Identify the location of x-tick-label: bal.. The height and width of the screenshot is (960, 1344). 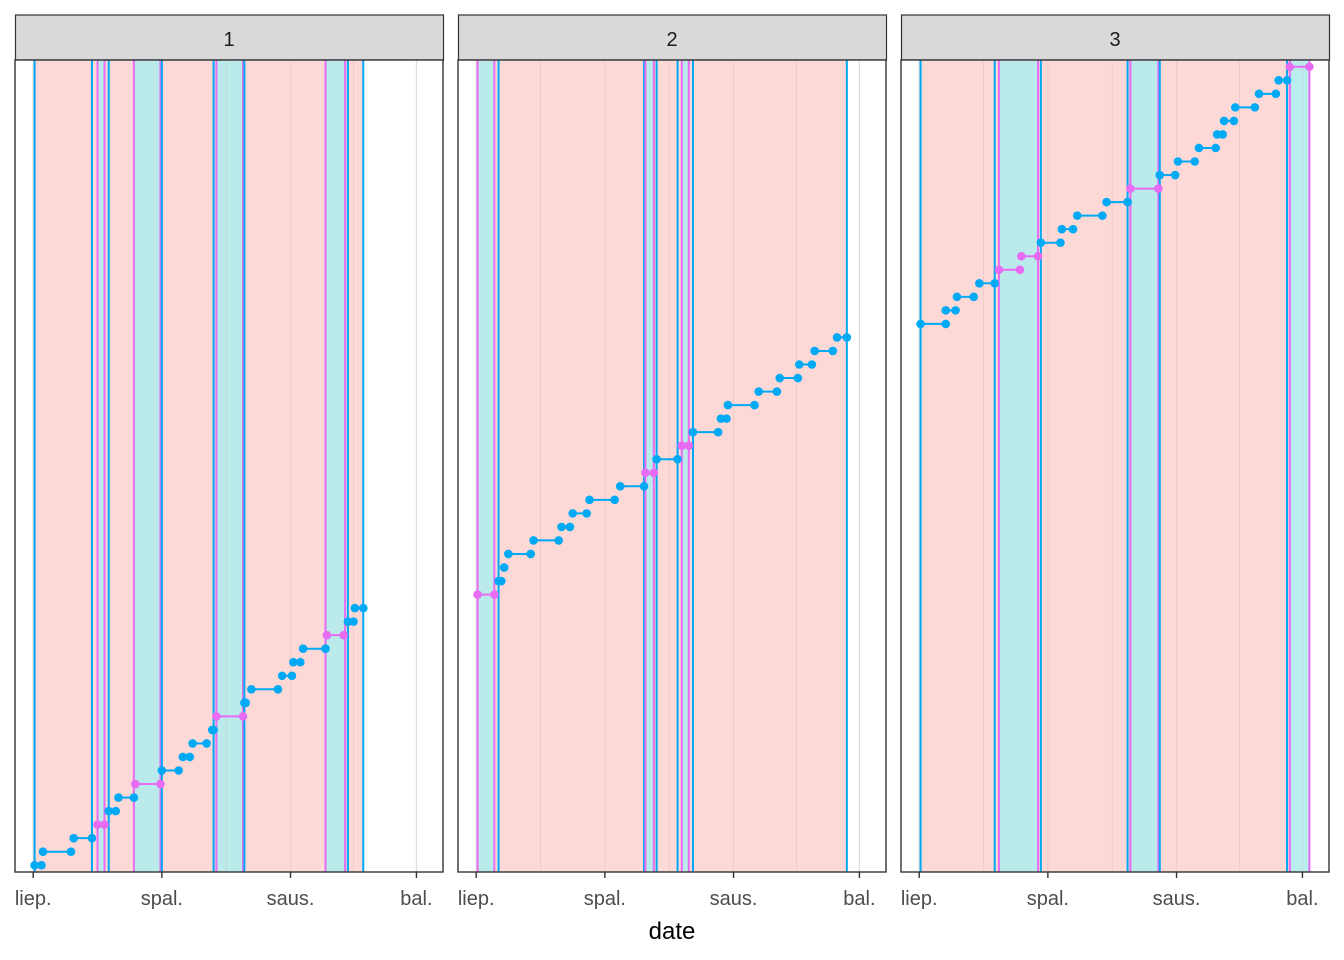
(859, 899).